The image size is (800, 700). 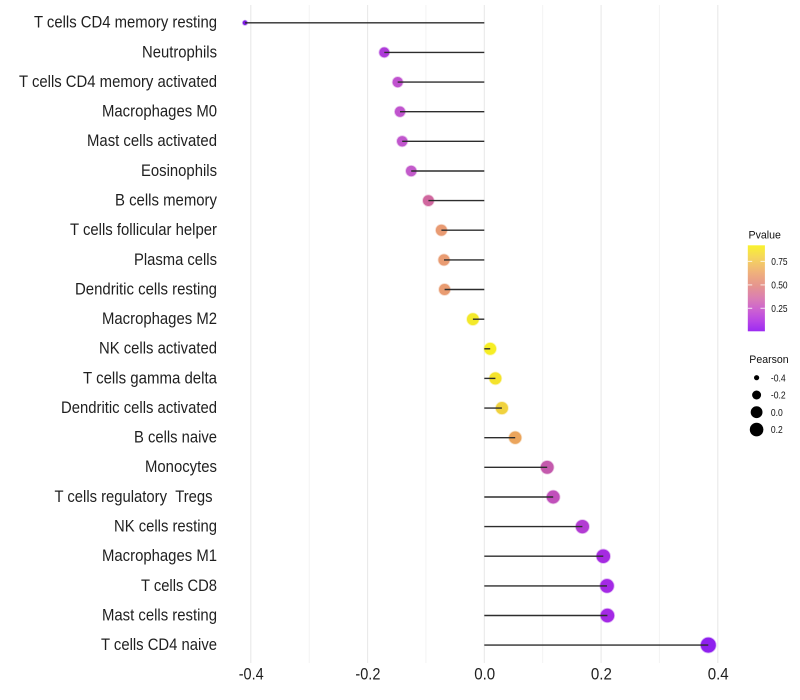 What do you see at coordinates (125, 23) in the screenshot?
I see `svg-text: T cells CD4 memory resting` at bounding box center [125, 23].